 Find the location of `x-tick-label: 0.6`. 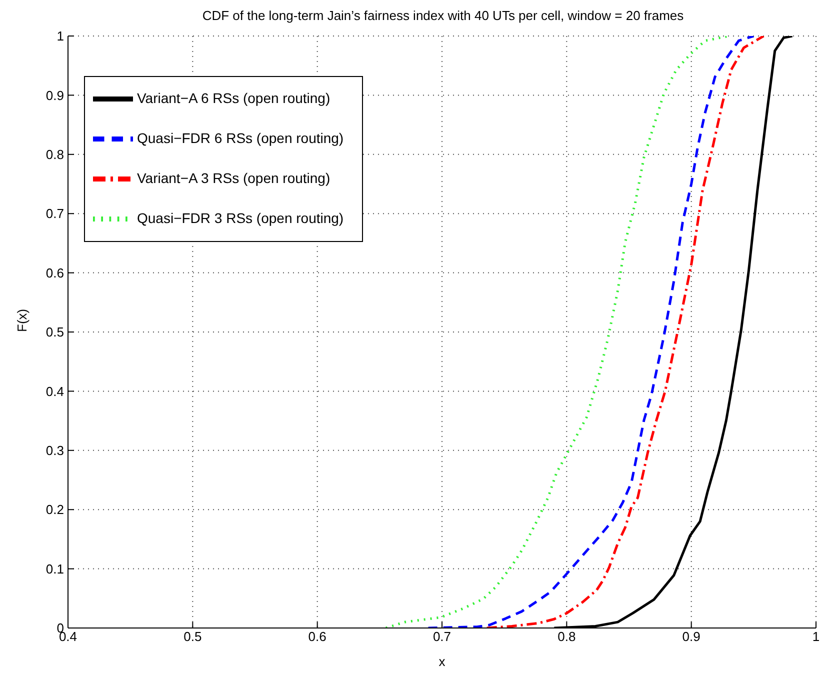

x-tick-label: 0.6 is located at coordinates (317, 636).